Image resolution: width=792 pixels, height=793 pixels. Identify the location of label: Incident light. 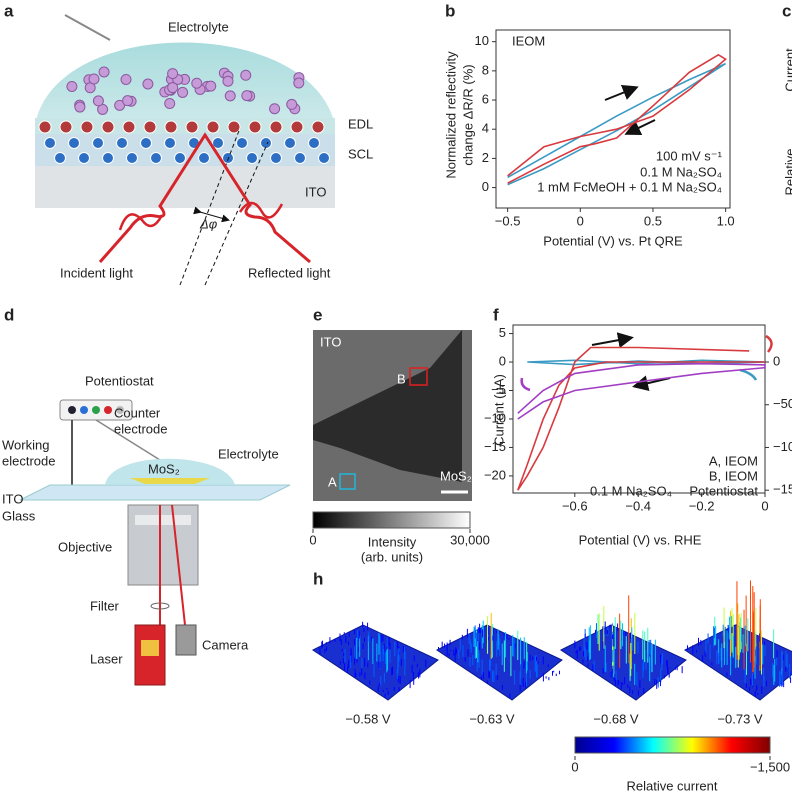
(96, 272).